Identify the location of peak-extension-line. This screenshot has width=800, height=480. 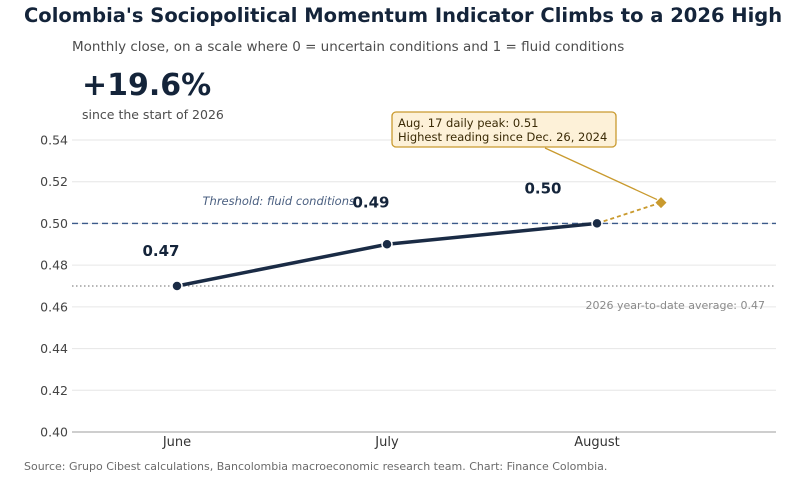
(629, 213).